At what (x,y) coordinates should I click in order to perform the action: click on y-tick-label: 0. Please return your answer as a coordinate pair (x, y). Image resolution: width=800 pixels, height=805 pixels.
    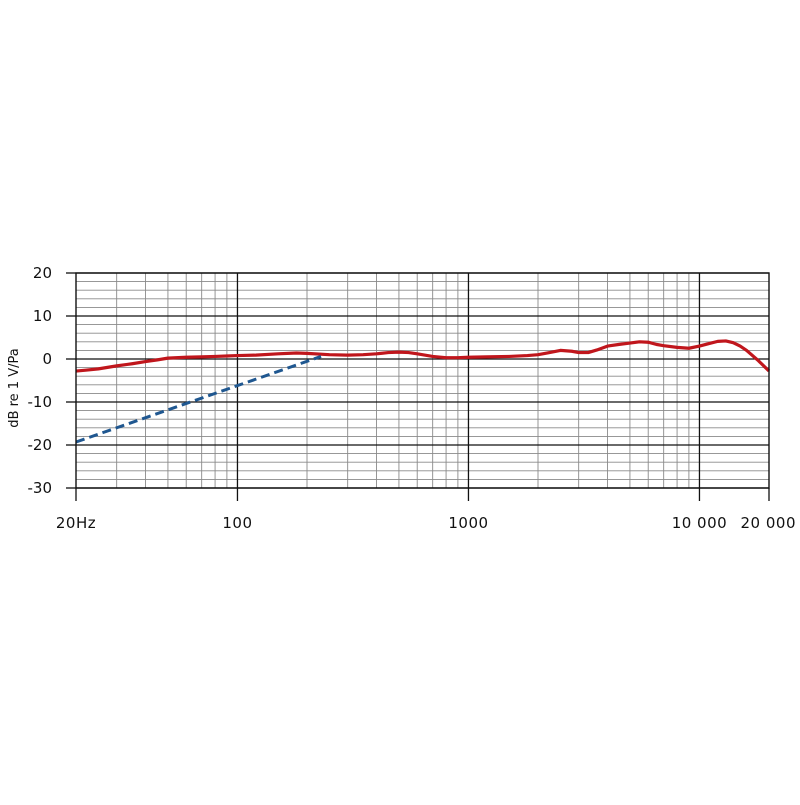
    Looking at the image, I should click on (47, 359).